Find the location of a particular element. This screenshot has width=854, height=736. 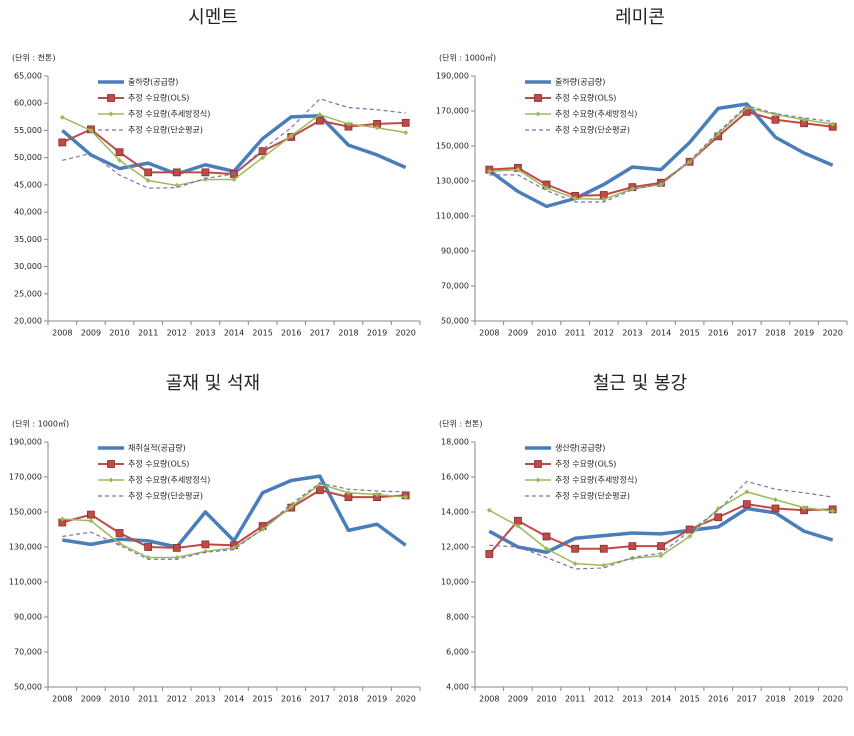

y-tick-label: 4,000 is located at coordinates (457, 687).